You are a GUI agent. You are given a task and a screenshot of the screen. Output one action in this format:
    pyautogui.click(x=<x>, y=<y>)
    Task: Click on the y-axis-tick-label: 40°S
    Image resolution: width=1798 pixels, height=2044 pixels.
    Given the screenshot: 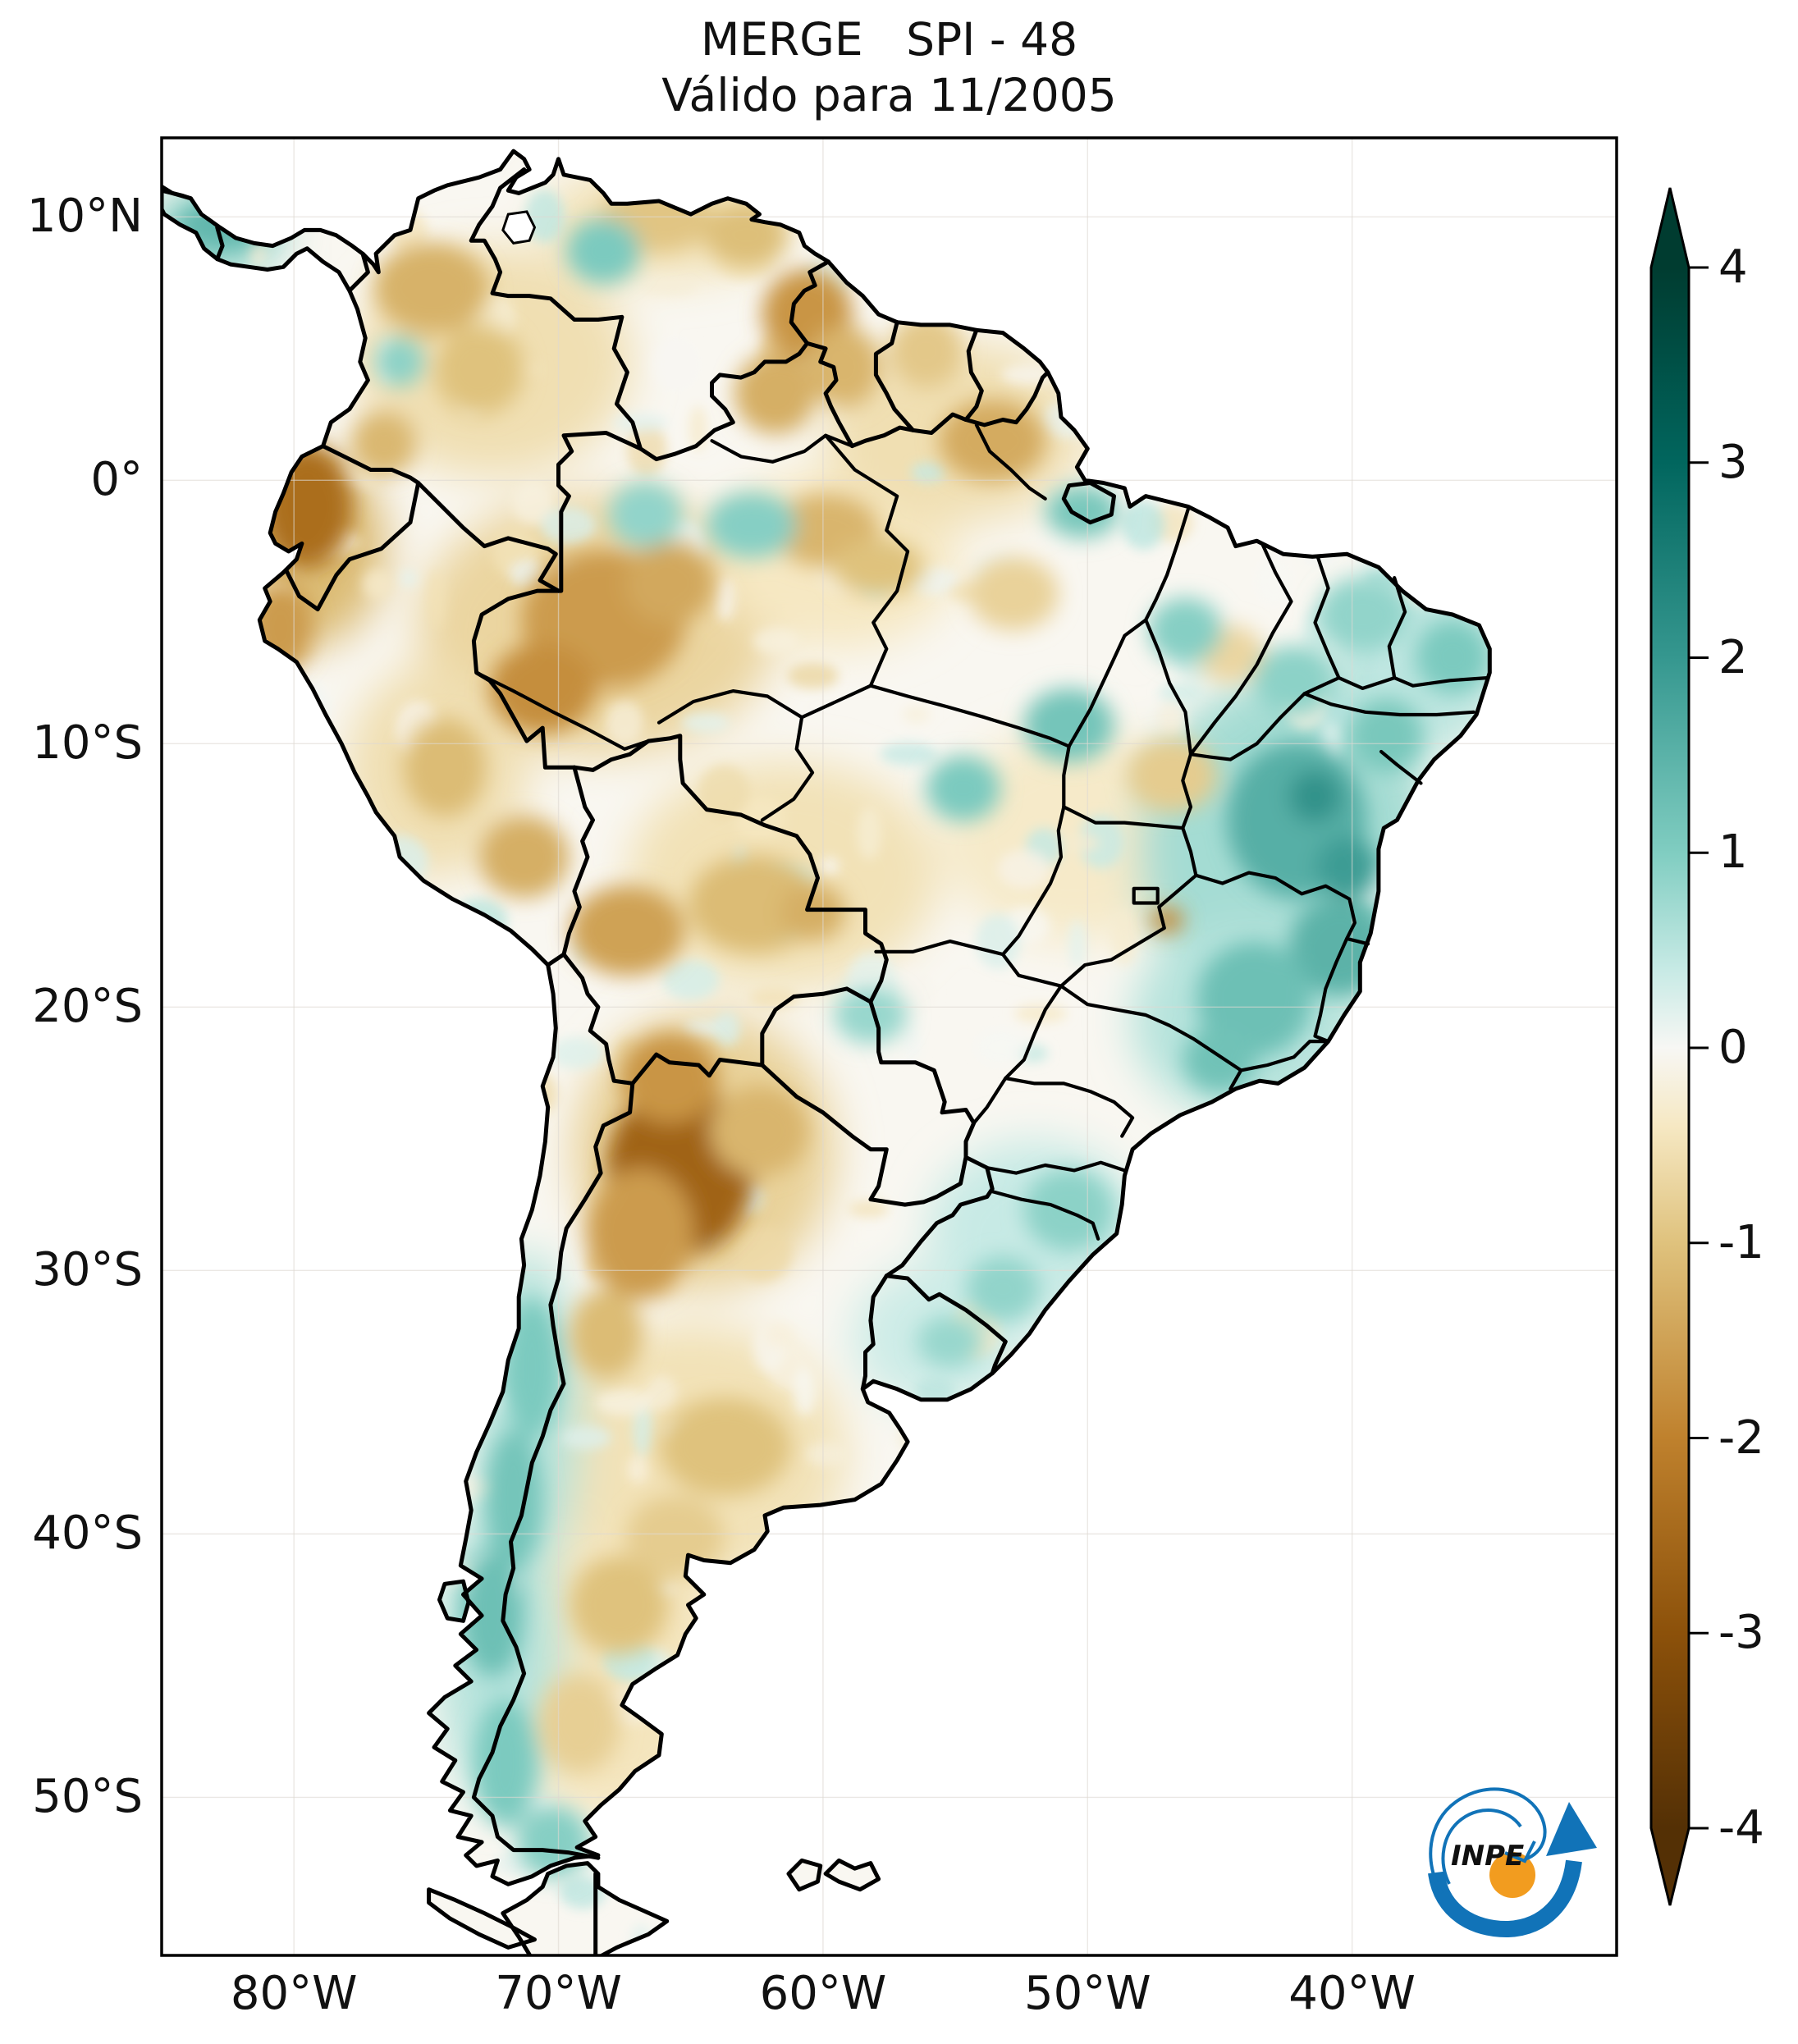 What is the action you would take?
    pyautogui.click(x=87, y=1534)
    